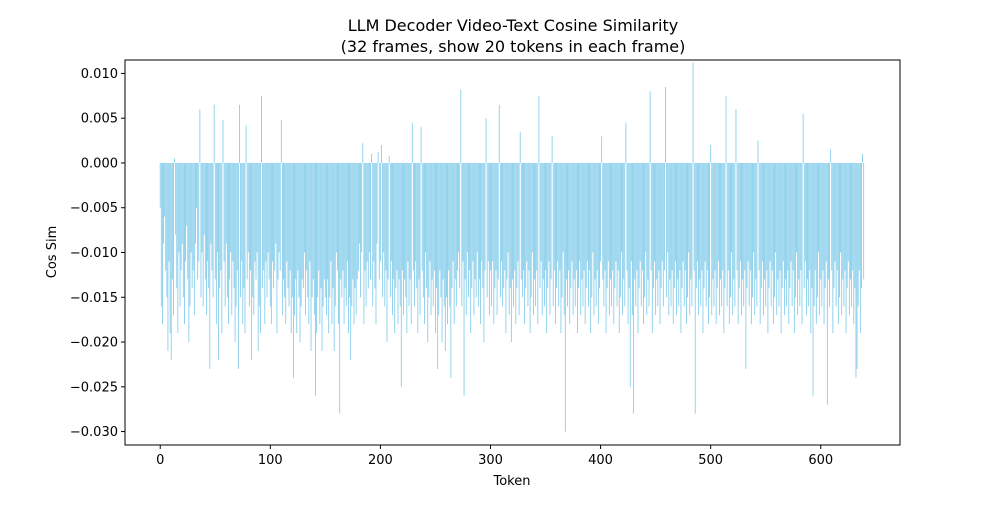  What do you see at coordinates (380, 460) in the screenshot?
I see `x-tick-label: 200` at bounding box center [380, 460].